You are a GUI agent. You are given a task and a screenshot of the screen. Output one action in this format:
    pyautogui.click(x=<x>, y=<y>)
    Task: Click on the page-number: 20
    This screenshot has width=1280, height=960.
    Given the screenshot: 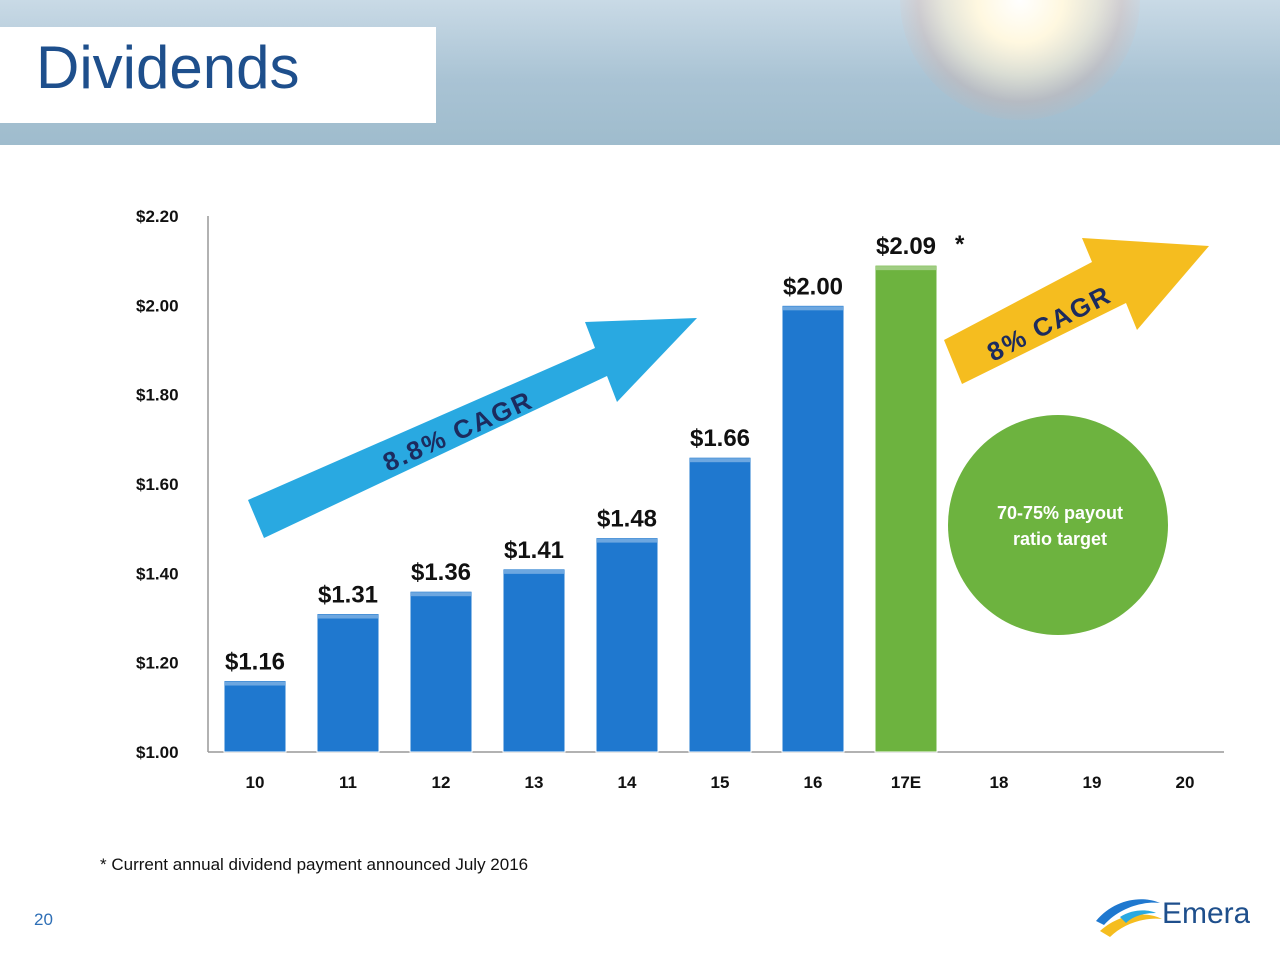 What is the action you would take?
    pyautogui.click(x=43, y=919)
    